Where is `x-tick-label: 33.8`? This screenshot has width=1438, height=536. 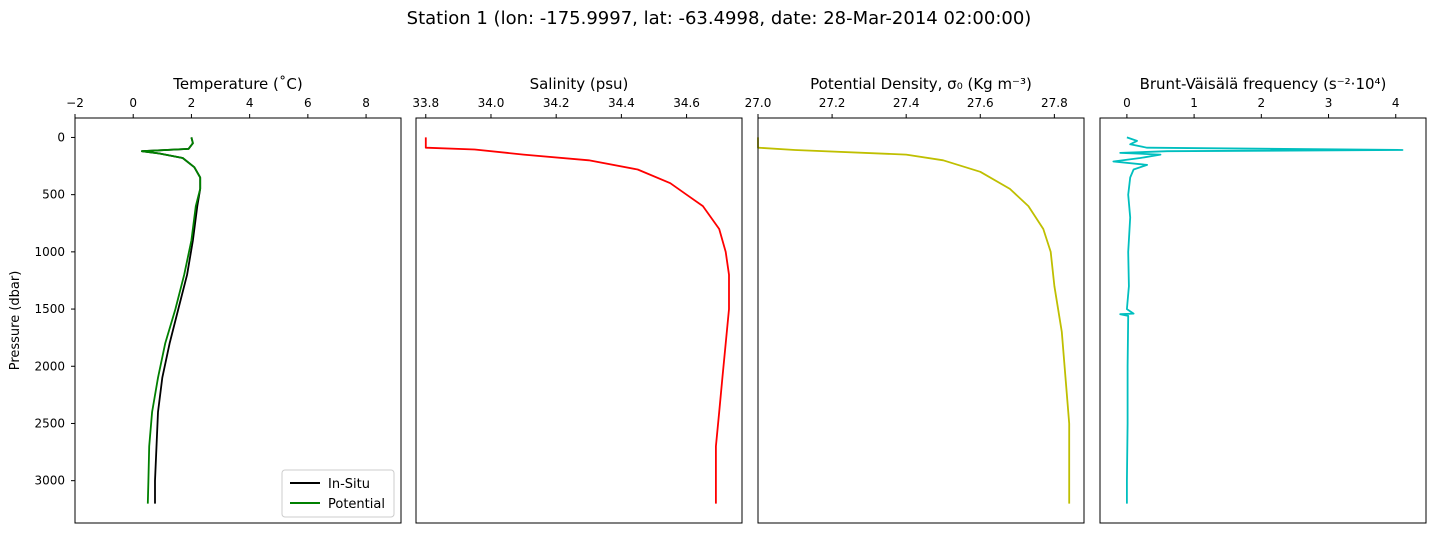 x-tick-label: 33.8 is located at coordinates (425, 103).